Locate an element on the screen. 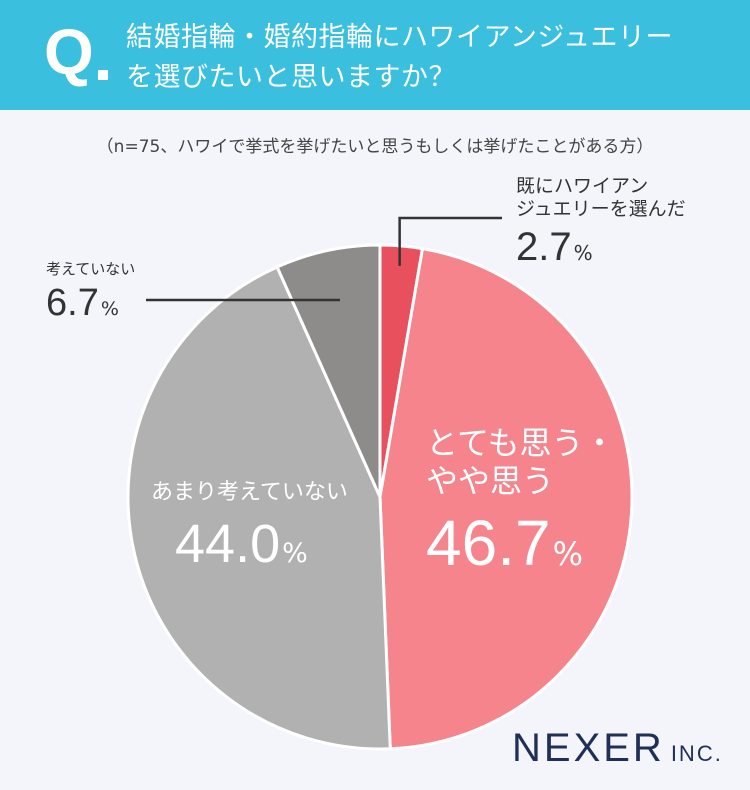 The height and width of the screenshot is (790, 750). question-line-2: を選びたいと思いますか？ is located at coordinates (291, 77).